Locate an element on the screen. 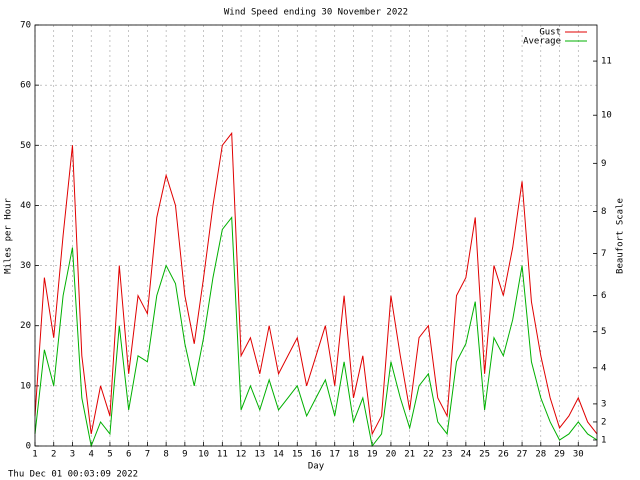 This screenshot has height=480, width=640. x-tick-label: 25 is located at coordinates (484, 455).